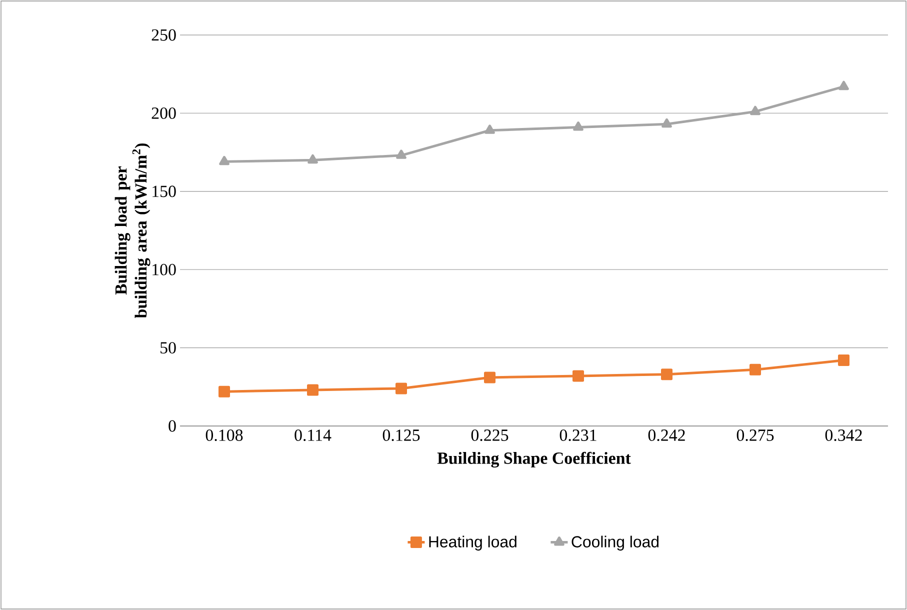 Image resolution: width=907 pixels, height=610 pixels. Describe the element at coordinates (615, 543) in the screenshot. I see `legend-label: Cooling load` at that location.